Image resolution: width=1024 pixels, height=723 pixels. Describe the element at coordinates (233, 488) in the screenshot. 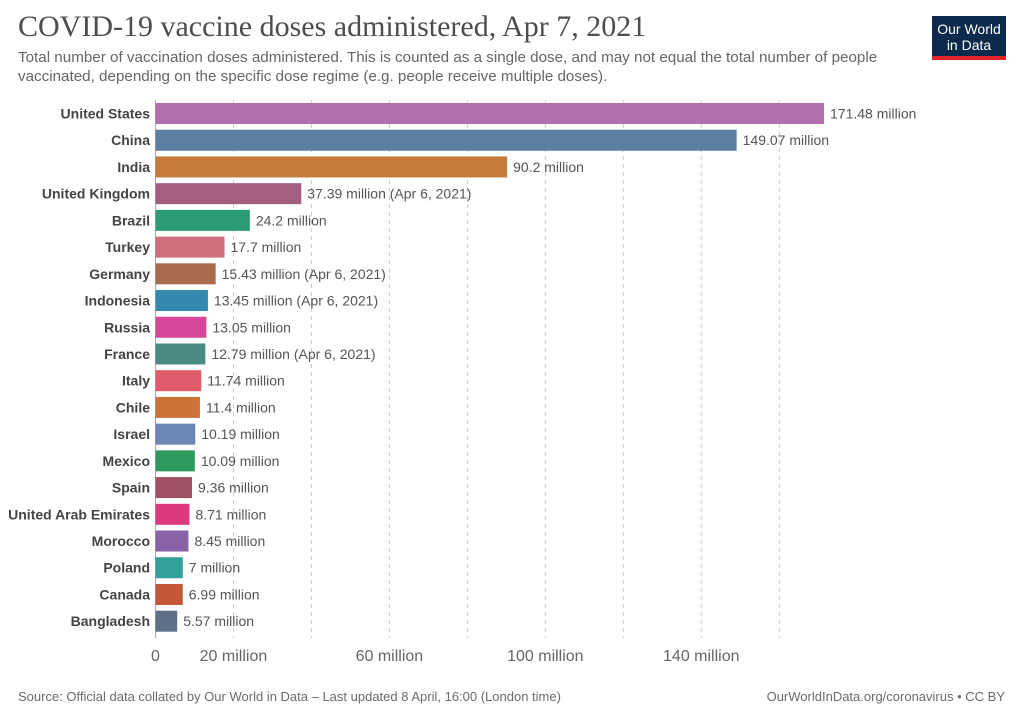

I see `value-label: 9.36 million` at that location.